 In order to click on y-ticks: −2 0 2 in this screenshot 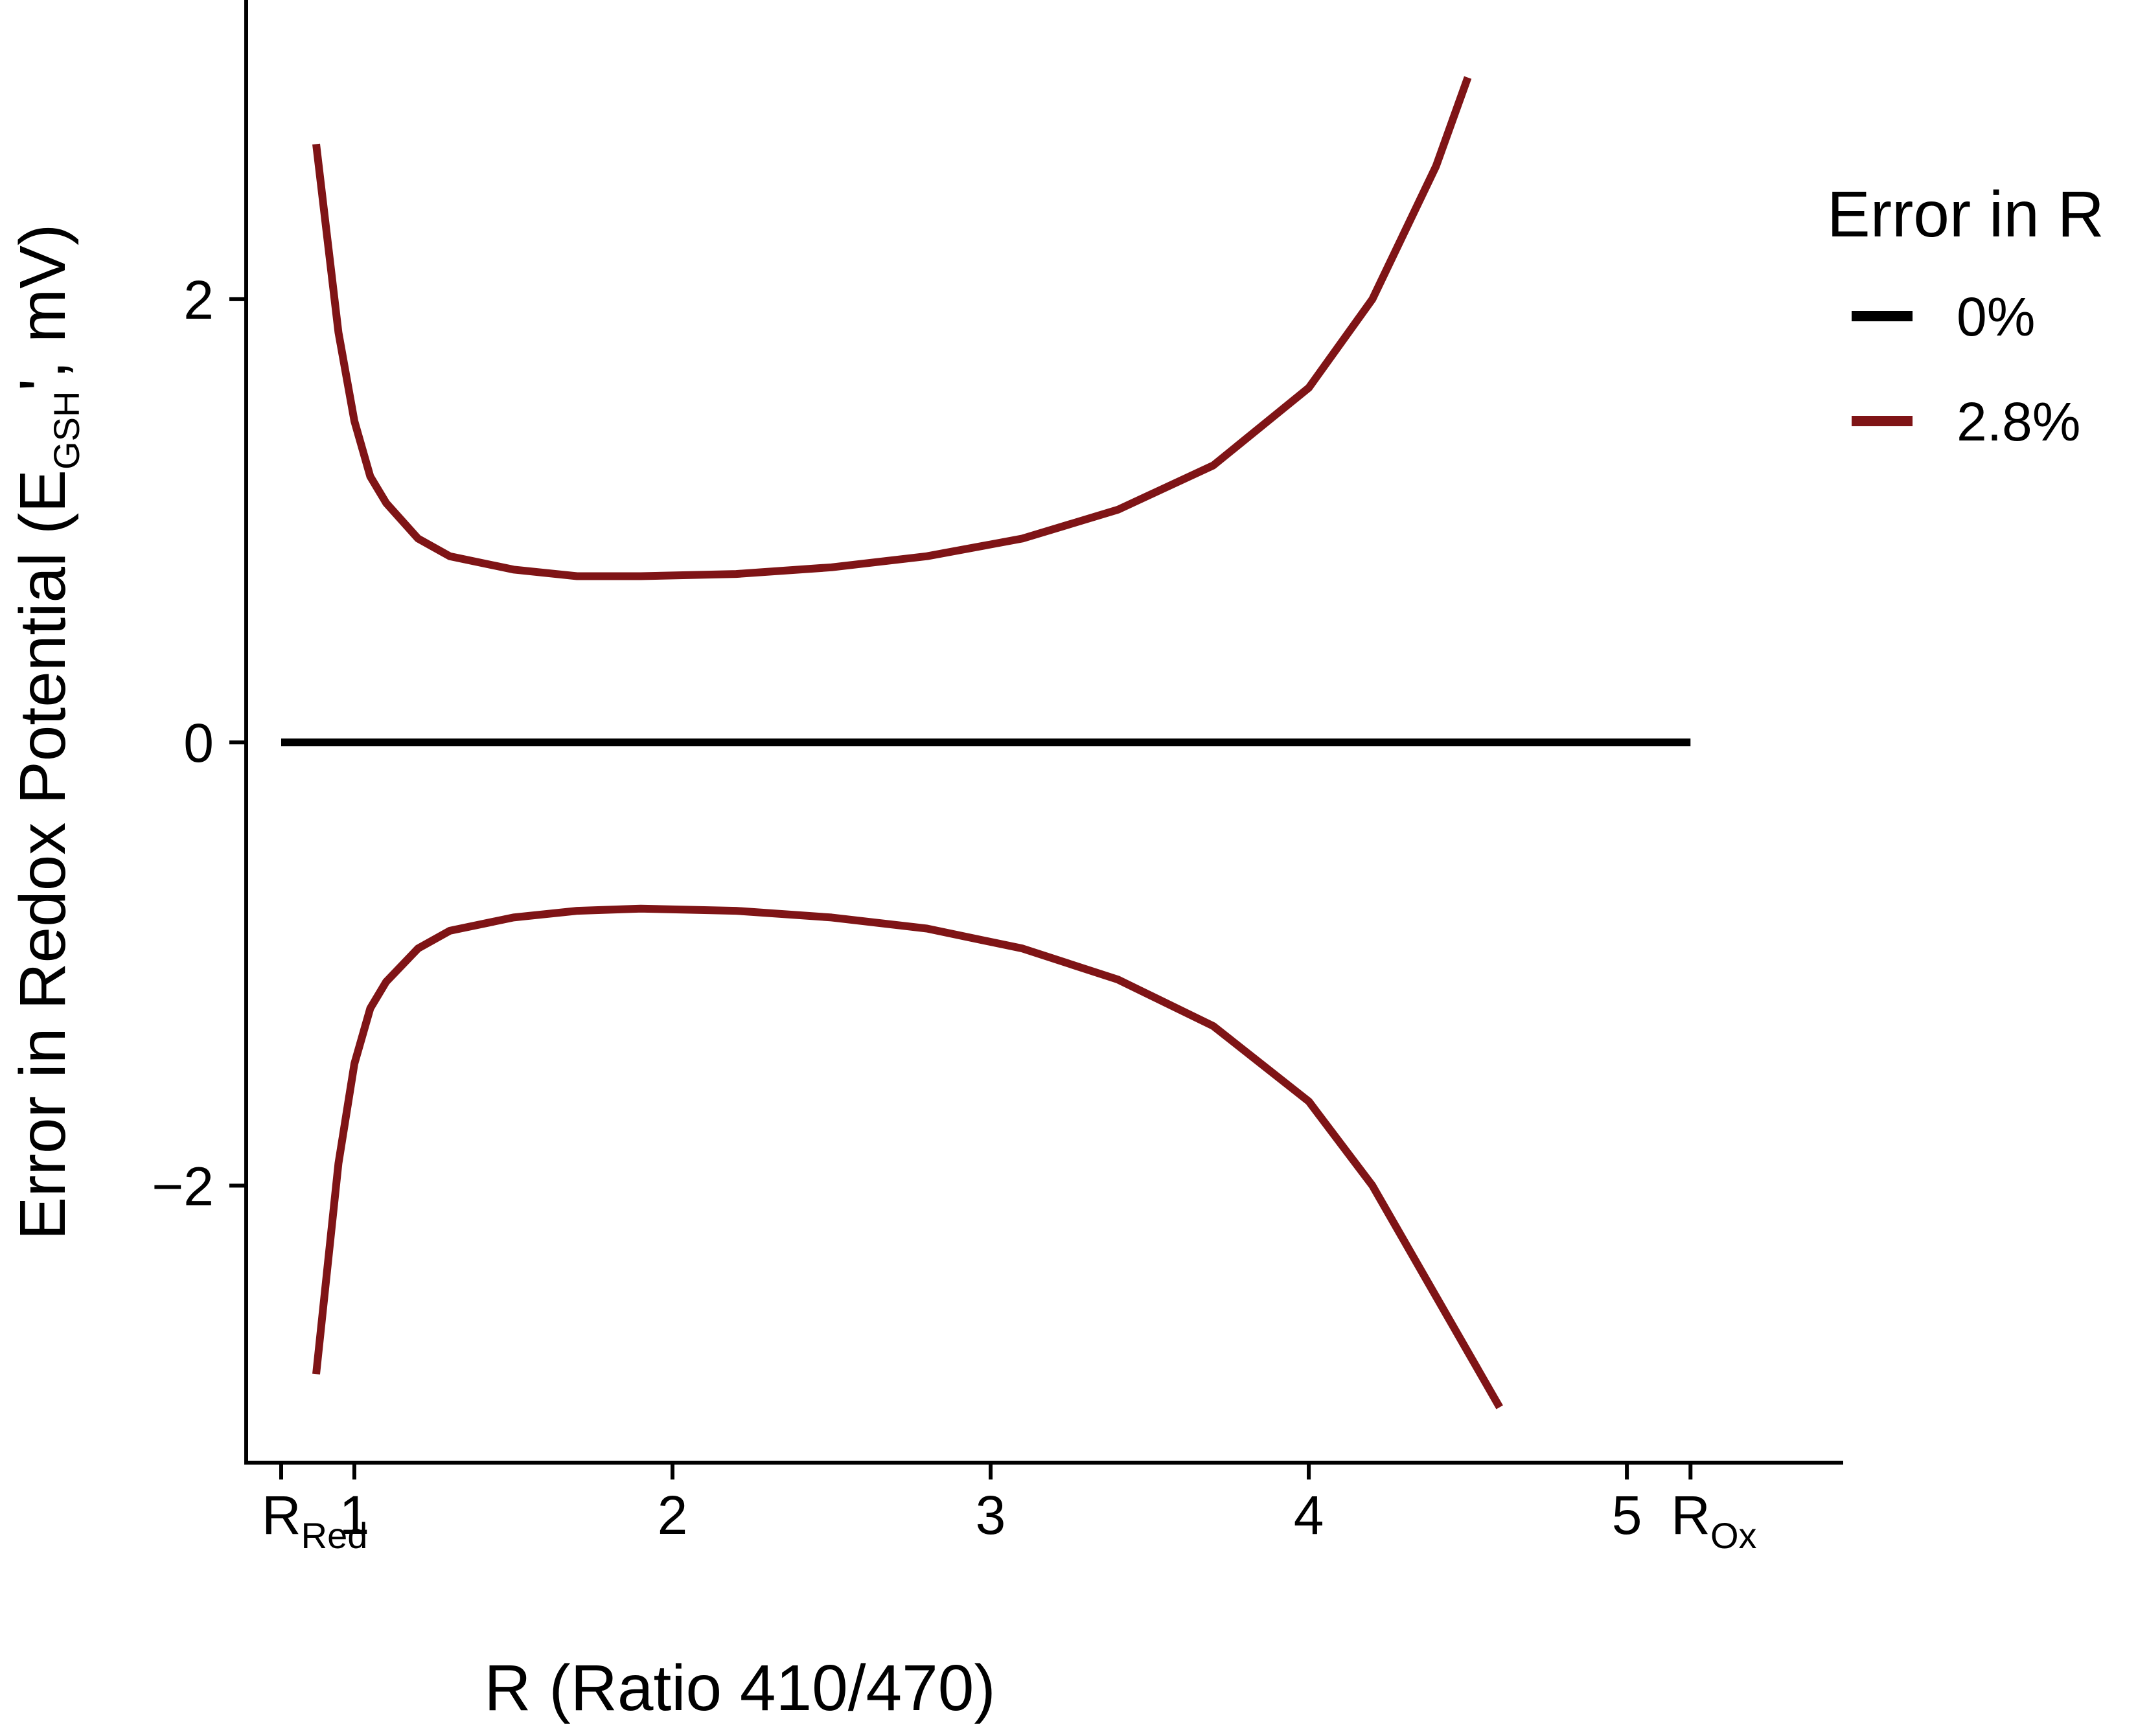, I will do `click(199, 743)`.